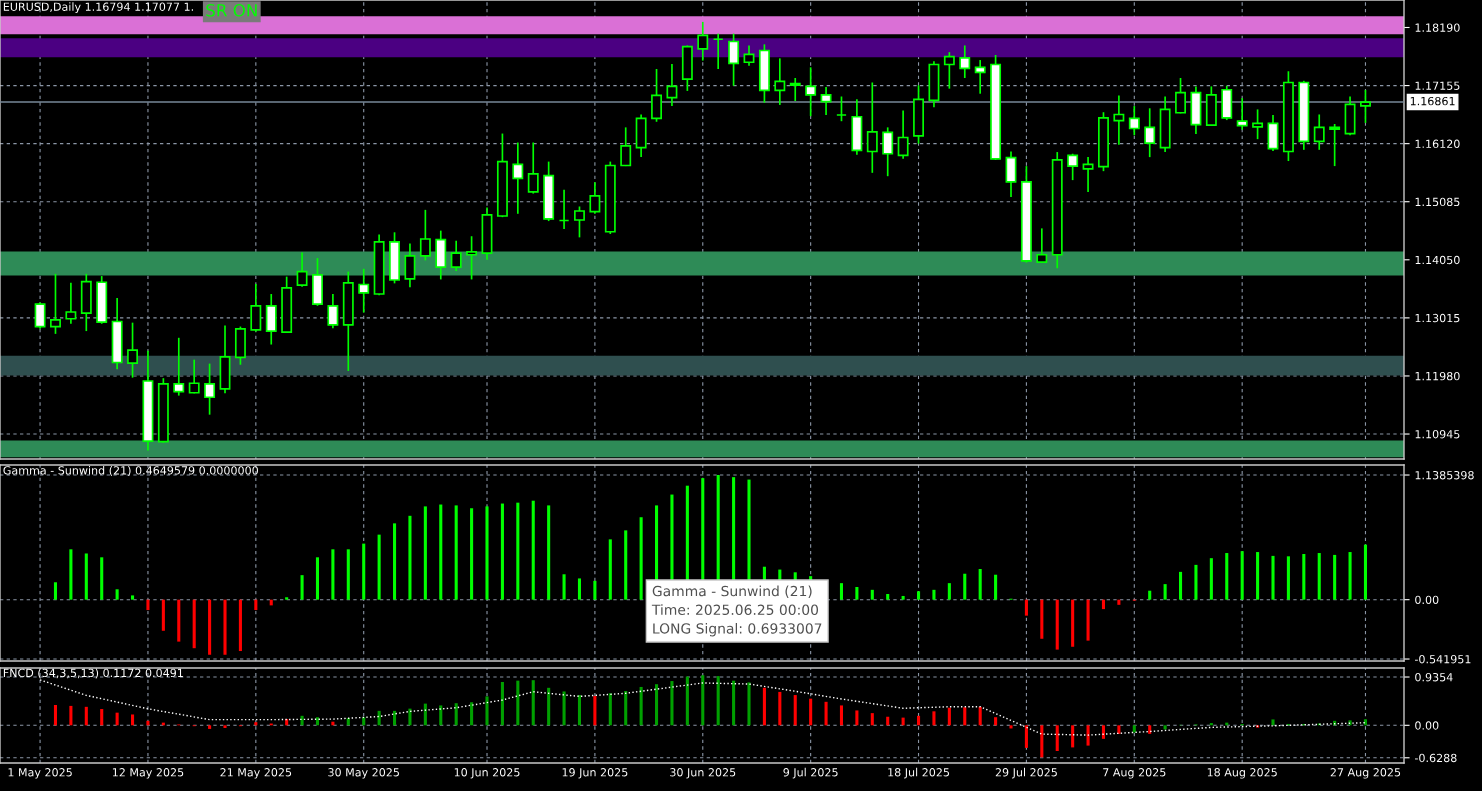 This screenshot has width=1482, height=791. I want to click on x-tick-label: 30 Jun 2025, so click(703, 773).